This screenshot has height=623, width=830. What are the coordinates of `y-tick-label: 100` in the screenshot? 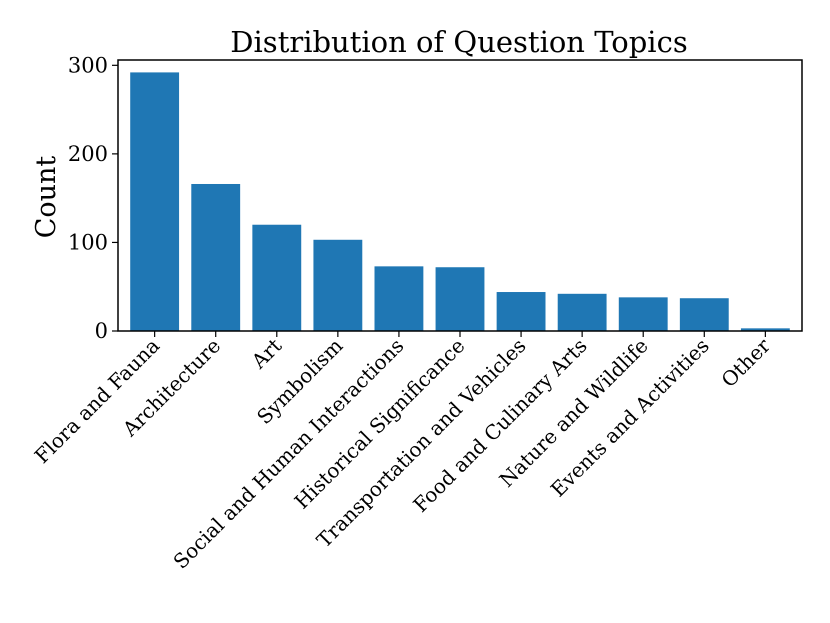 It's located at (88, 242).